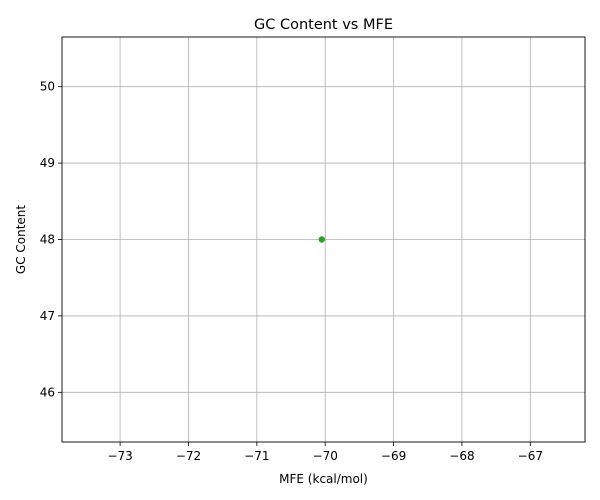  Describe the element at coordinates (47, 392) in the screenshot. I see `y-tick-label: 46` at that location.